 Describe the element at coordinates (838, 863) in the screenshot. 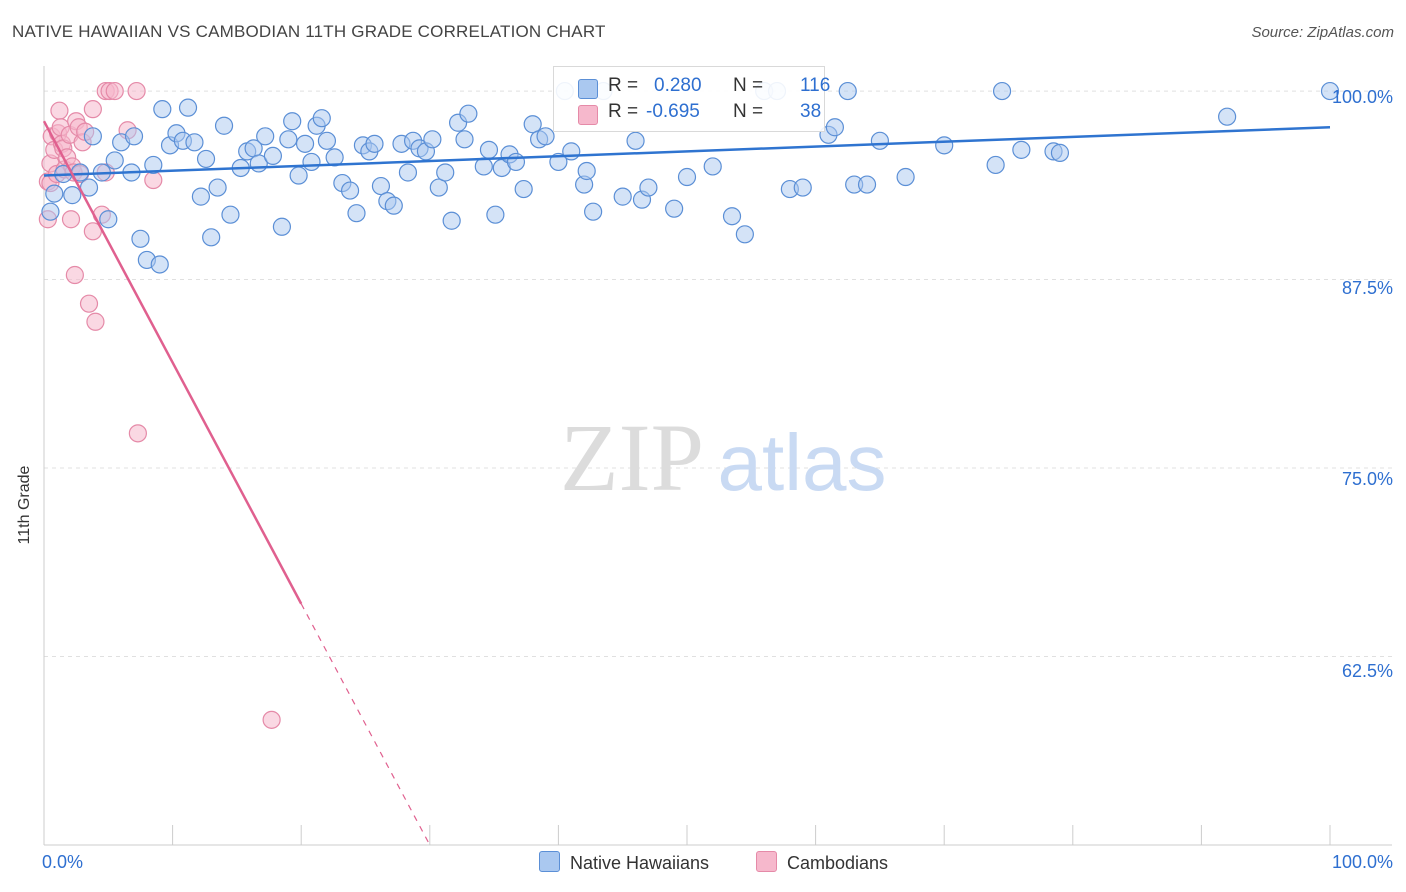

I see `bottom-legend-label: Cambodians` at that location.